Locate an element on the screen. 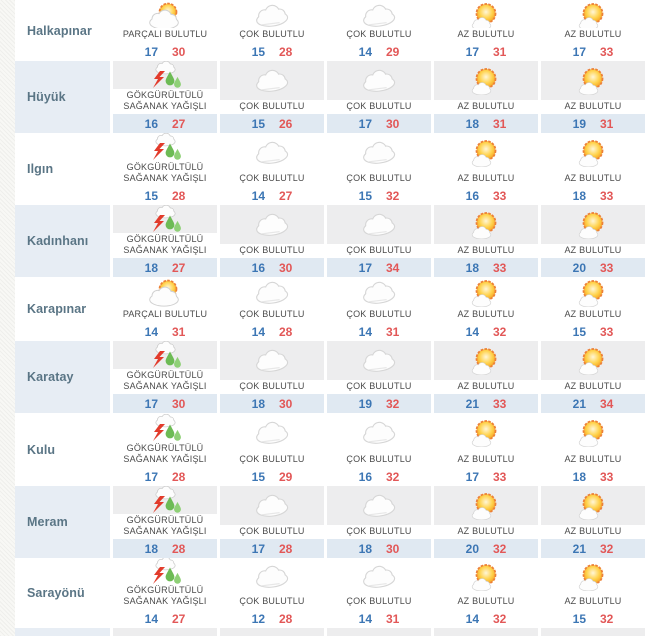  district-name-cell: Kadınhanı is located at coordinates (62, 241).